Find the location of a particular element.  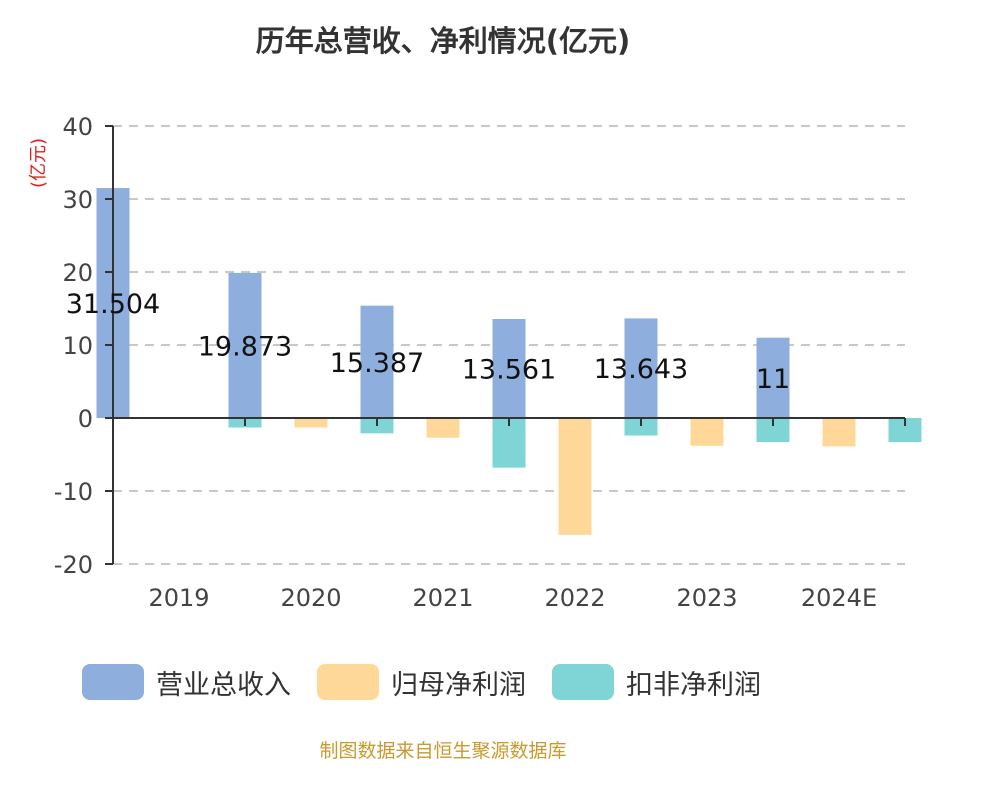

chart-title: 历年总营收、净利情况(亿元) is located at coordinates (443, 41).